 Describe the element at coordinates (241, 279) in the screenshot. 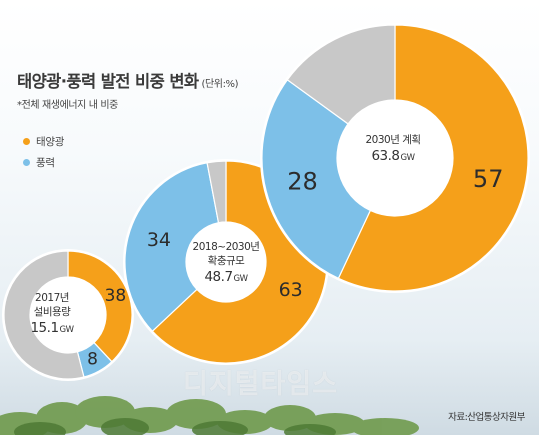

I see `total-2018-unit: GW` at that location.